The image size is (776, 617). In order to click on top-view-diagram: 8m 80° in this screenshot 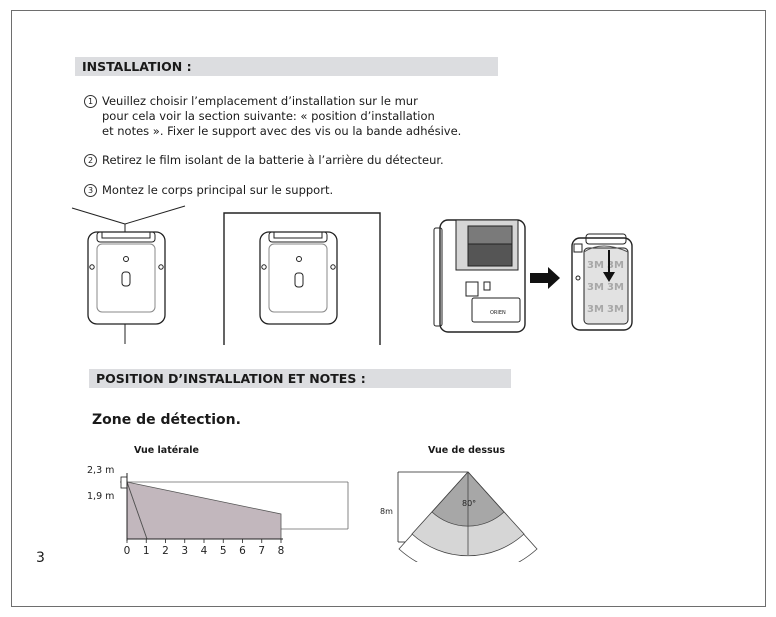, I will do `click(459, 516)`.